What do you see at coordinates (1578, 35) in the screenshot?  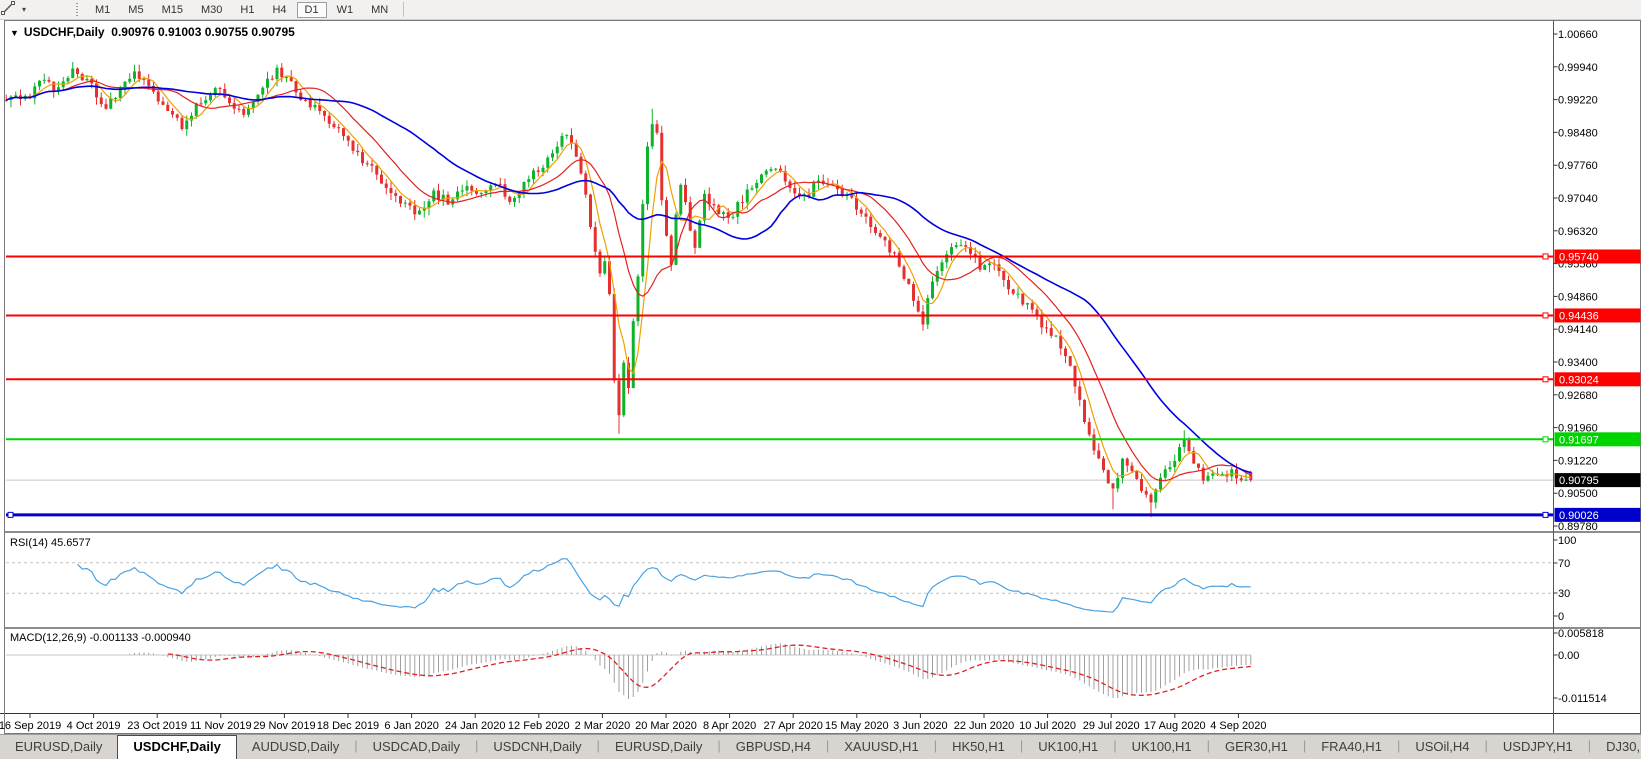 I see `svg-text: 1.00660` at bounding box center [1578, 35].